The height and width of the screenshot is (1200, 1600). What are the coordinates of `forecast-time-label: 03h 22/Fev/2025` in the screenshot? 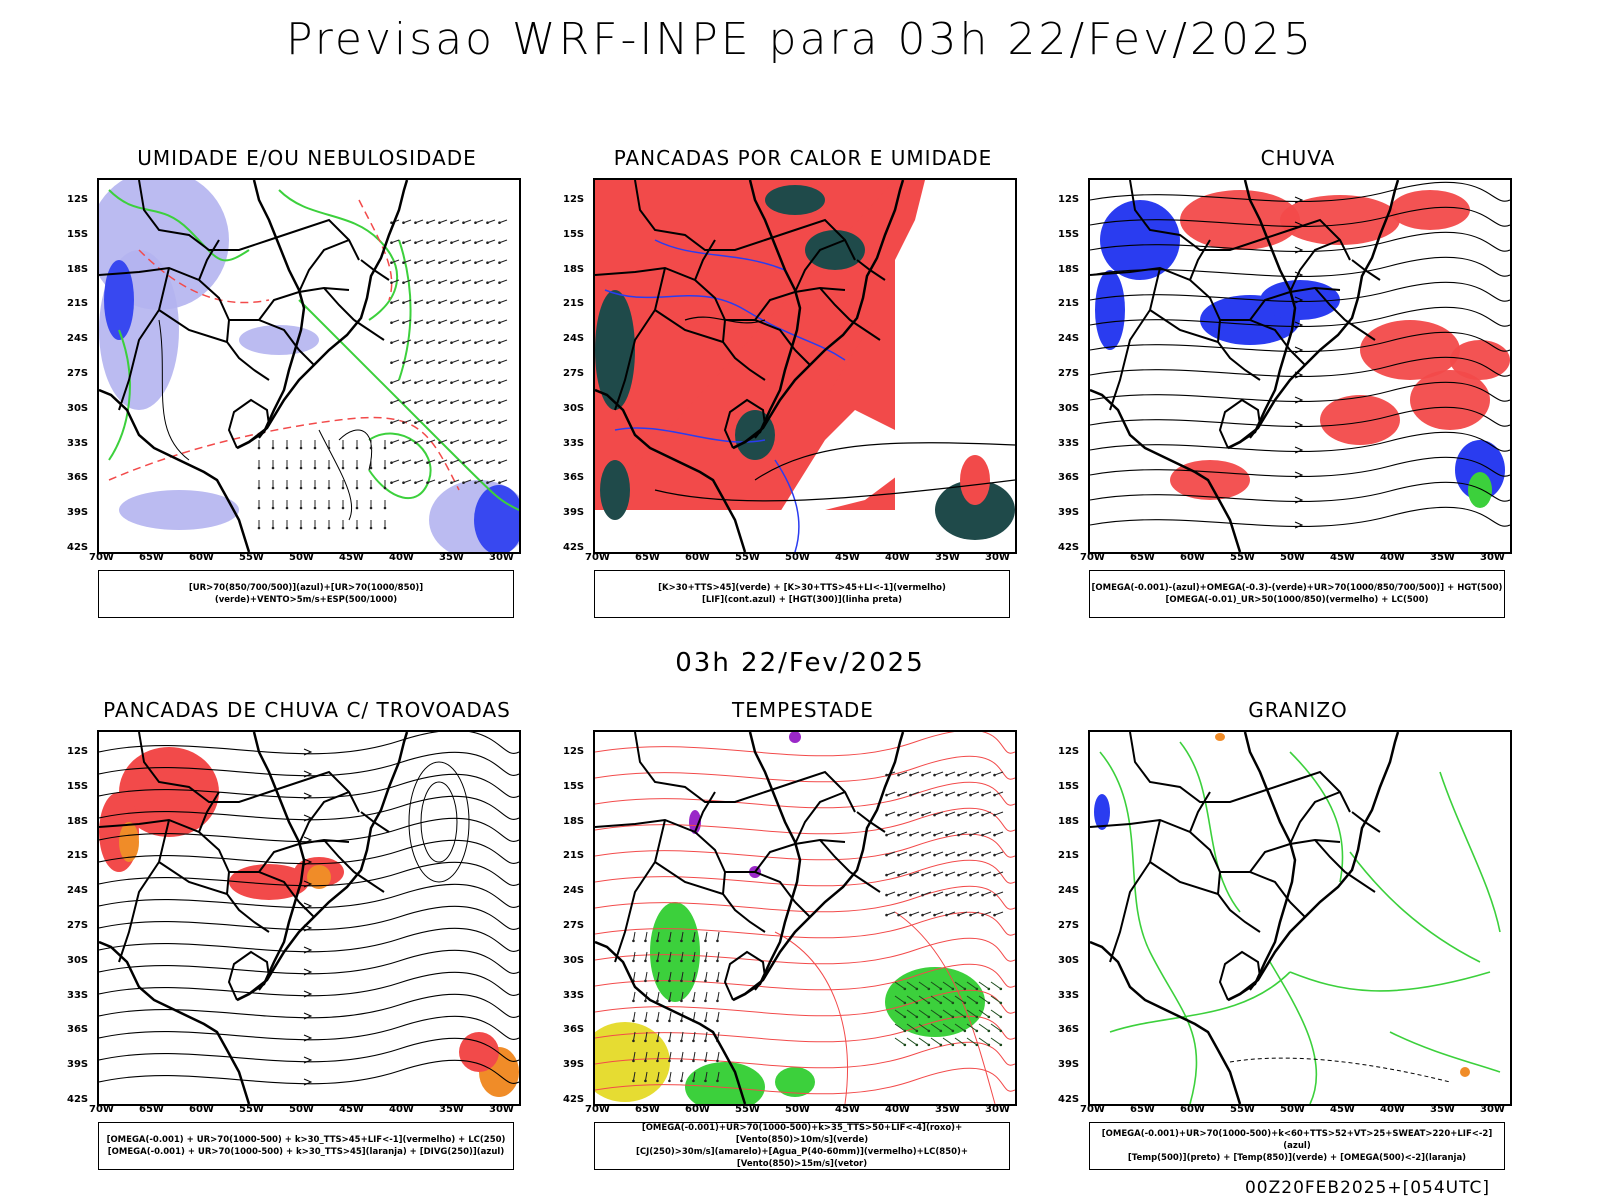 It's located at (800, 663).